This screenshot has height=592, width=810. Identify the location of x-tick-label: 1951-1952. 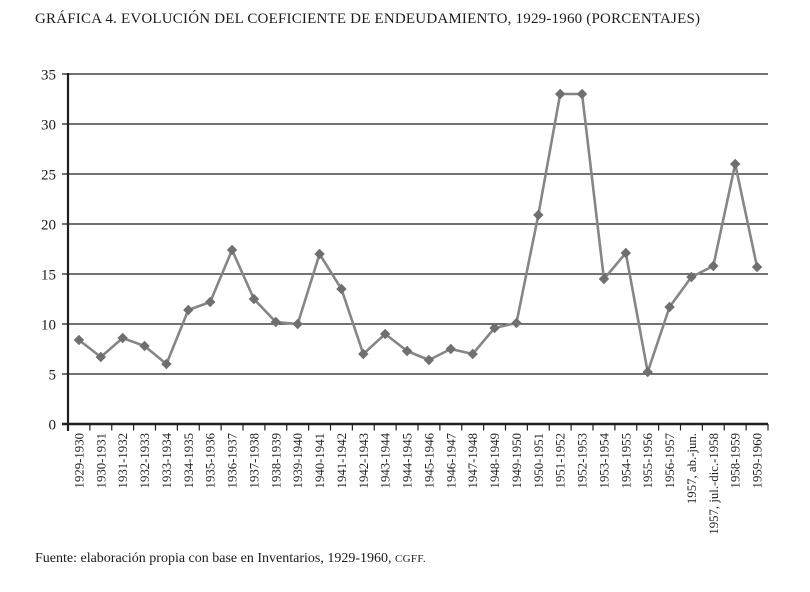
(561, 460).